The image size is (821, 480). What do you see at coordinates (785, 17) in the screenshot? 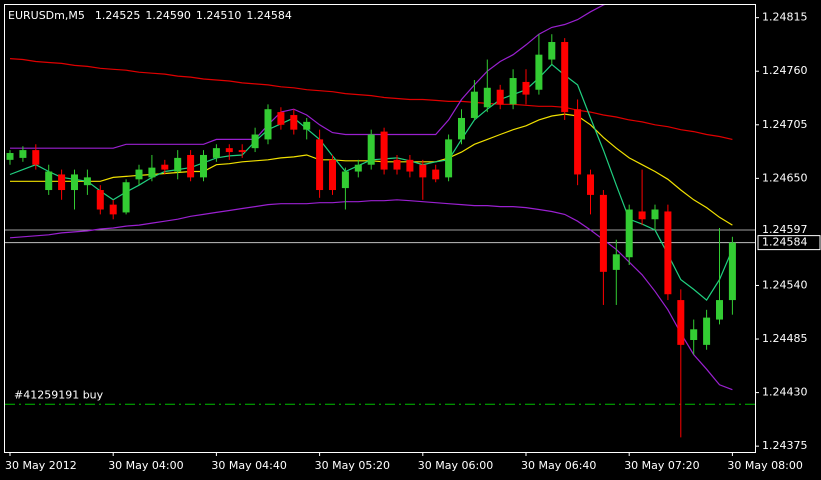
I see `y-tick-label: 1.24815` at bounding box center [785, 17].